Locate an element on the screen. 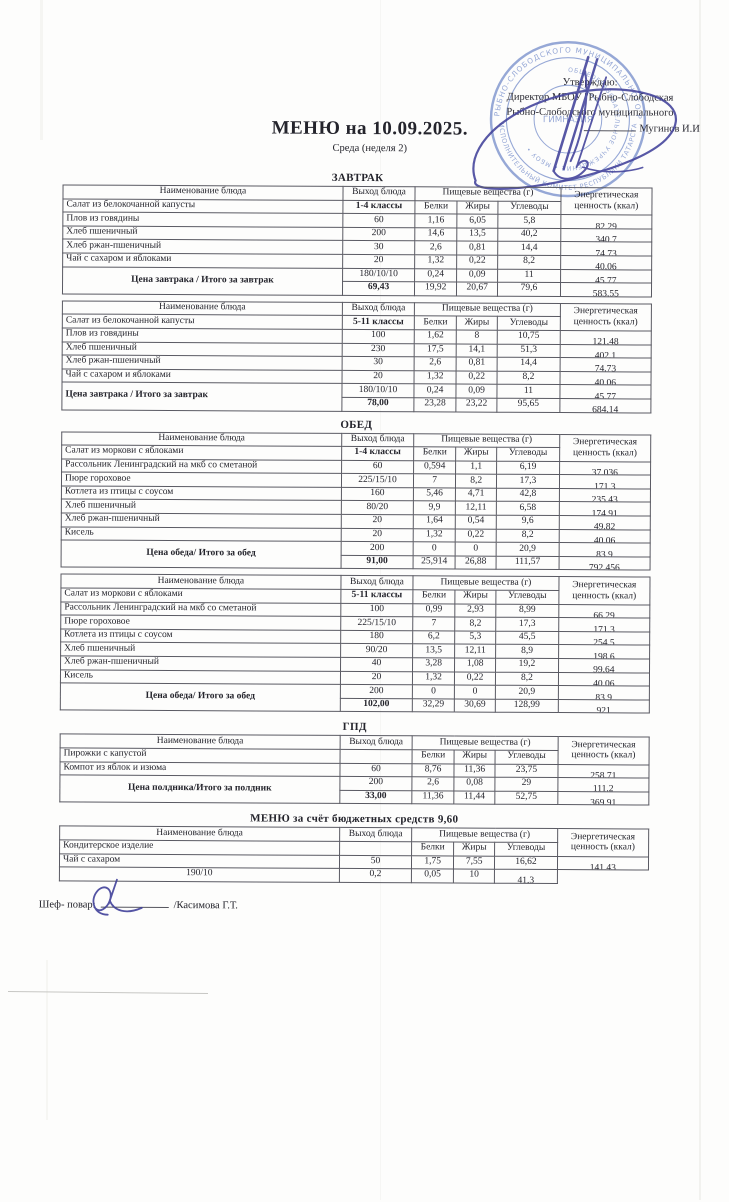 The width and height of the screenshot is (729, 1202). carbs-cell: 40,2 is located at coordinates (529, 235).